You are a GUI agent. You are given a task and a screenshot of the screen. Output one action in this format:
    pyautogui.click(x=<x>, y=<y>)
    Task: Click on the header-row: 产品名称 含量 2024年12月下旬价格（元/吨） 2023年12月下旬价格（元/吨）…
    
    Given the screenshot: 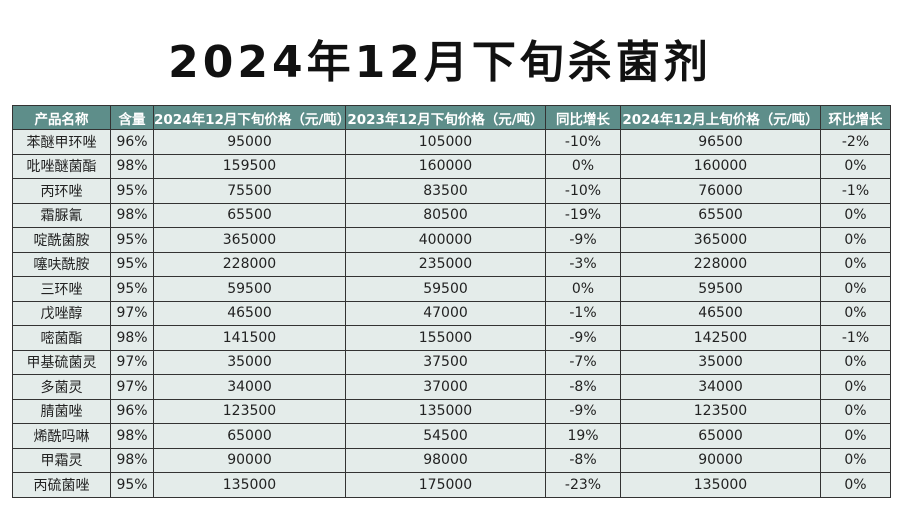 What is the action you would take?
    pyautogui.click(x=451, y=117)
    